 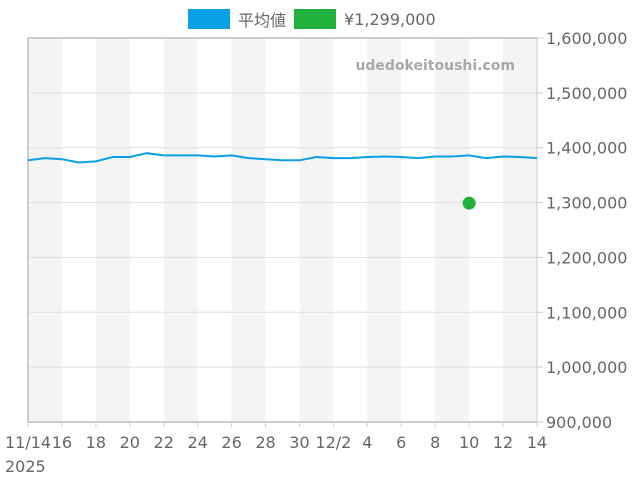 I want to click on x-tick-label: 10, so click(x=469, y=442).